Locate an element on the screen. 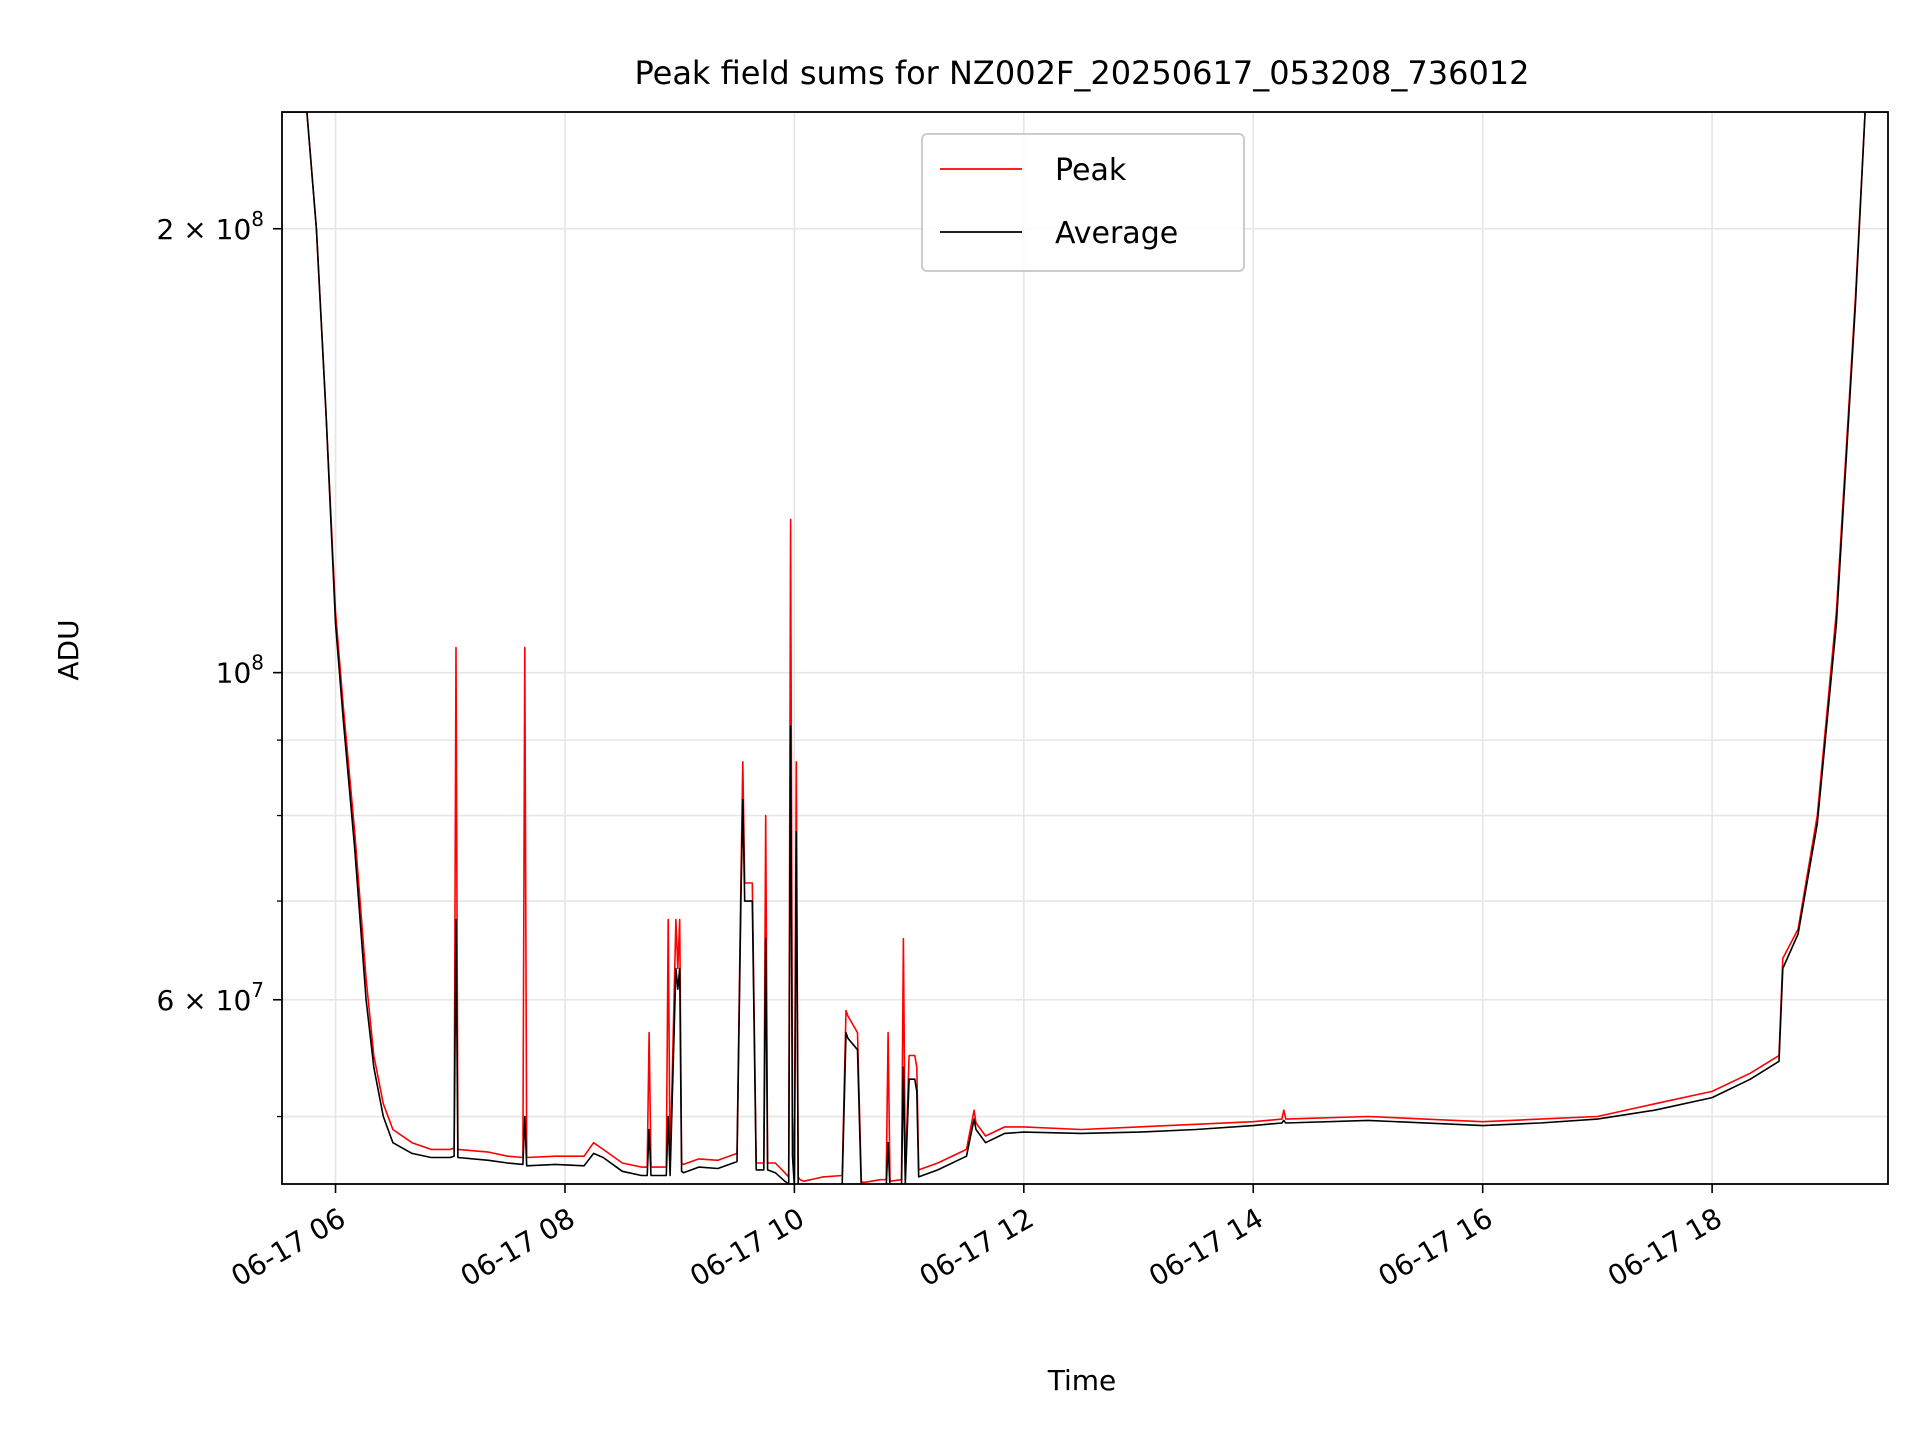 This screenshot has width=1920, height=1440. y-axis-ticks: 6 × 107 108 2 × 108 is located at coordinates (219, 662).